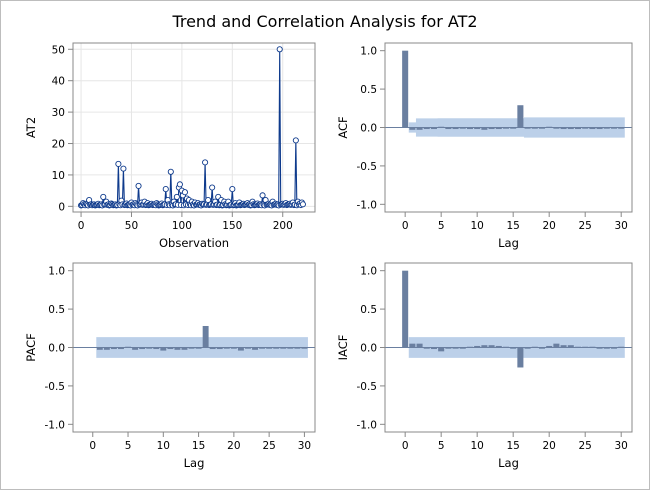 The image size is (650, 490). Describe the element at coordinates (58, 176) in the screenshot. I see `trend-y-tick-label: 10` at that location.